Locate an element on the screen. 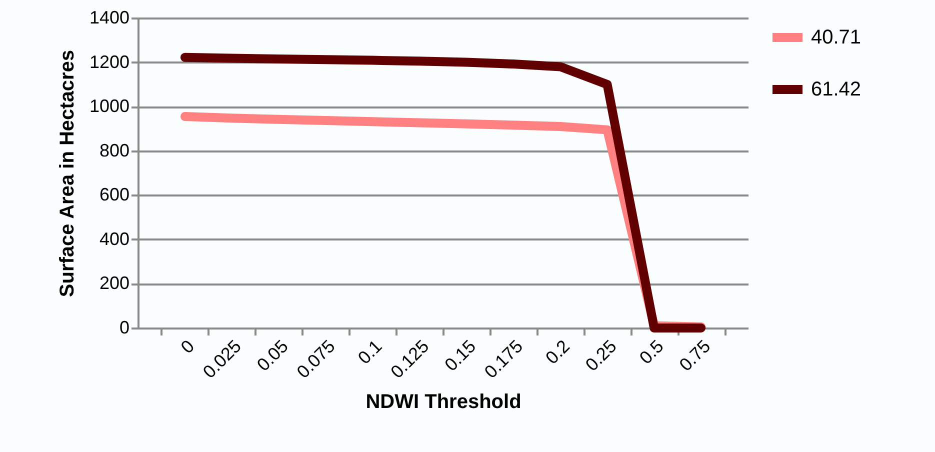 The image size is (935, 452). y-tick-label: 1000 is located at coordinates (109, 106).